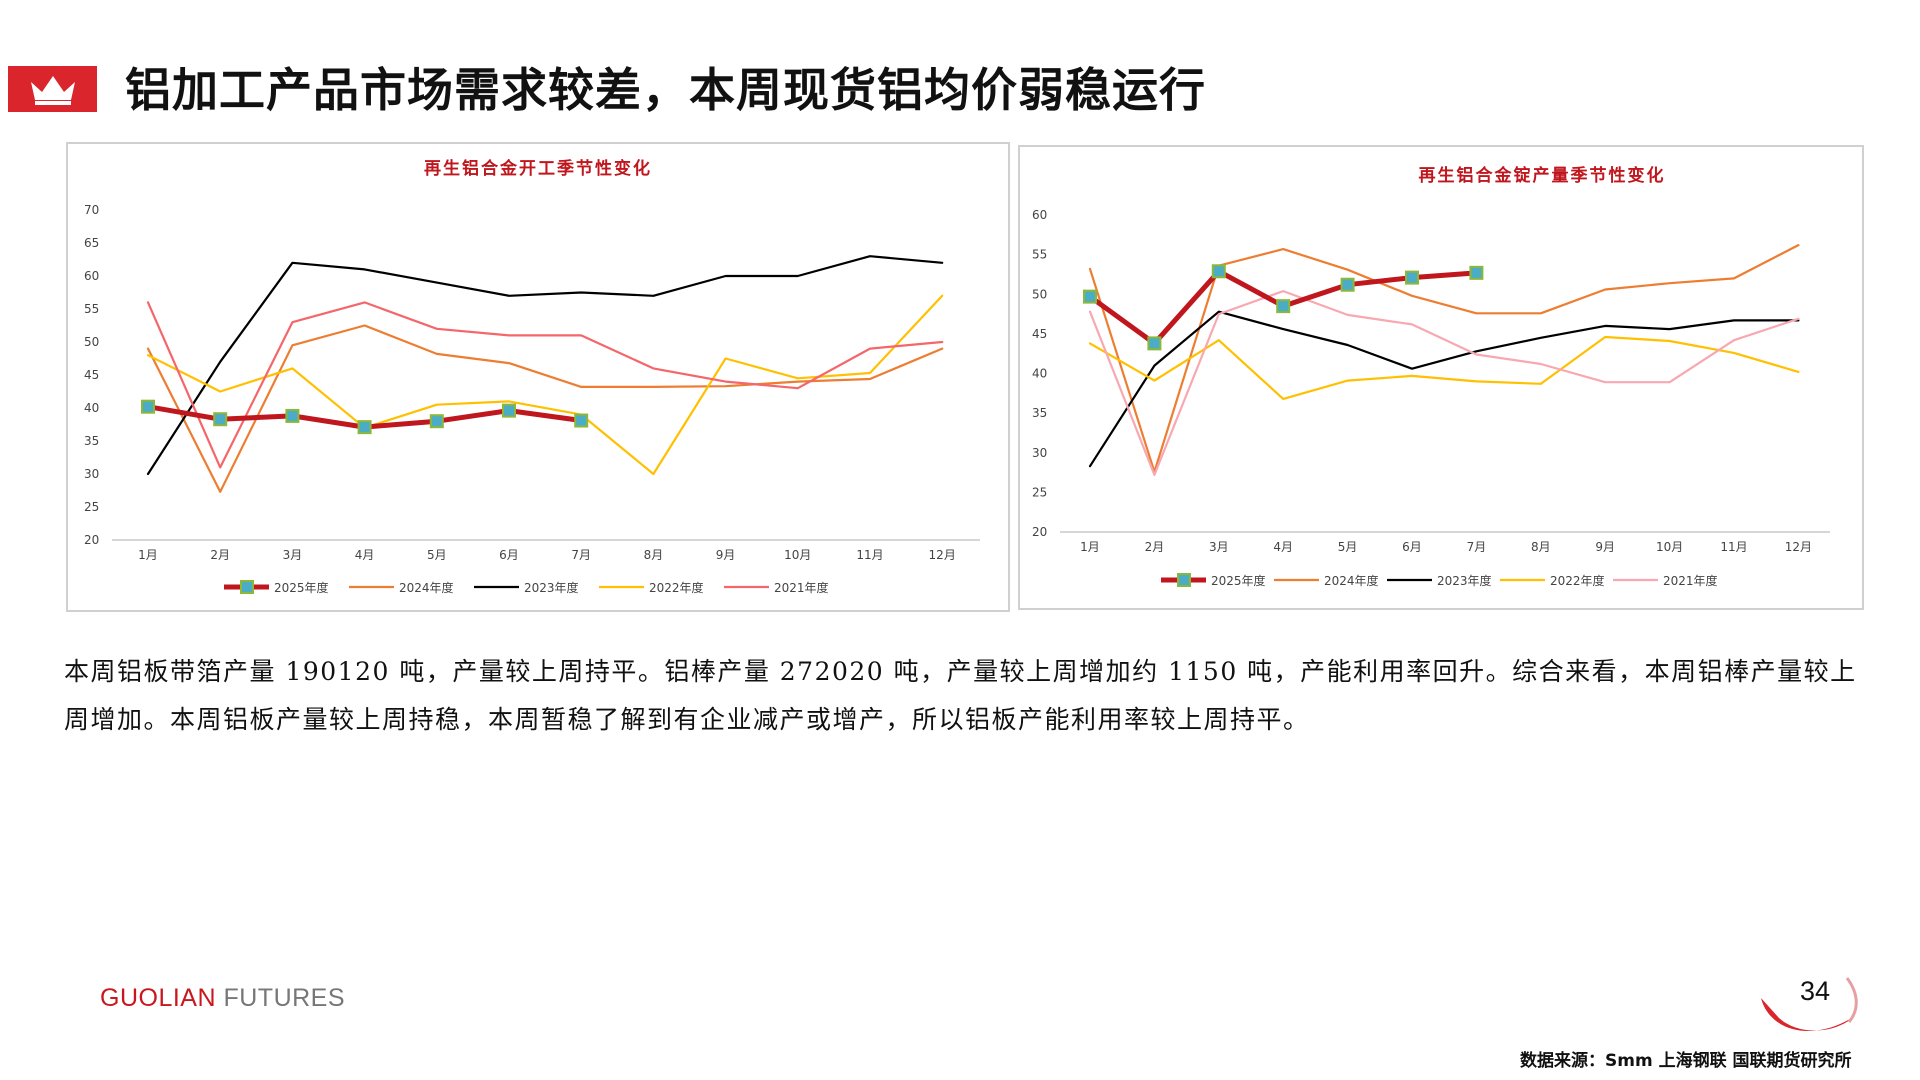 This screenshot has width=1920, height=1080. Describe the element at coordinates (158, 998) in the screenshot. I see `brand-part-1: GUOLIAN` at that location.